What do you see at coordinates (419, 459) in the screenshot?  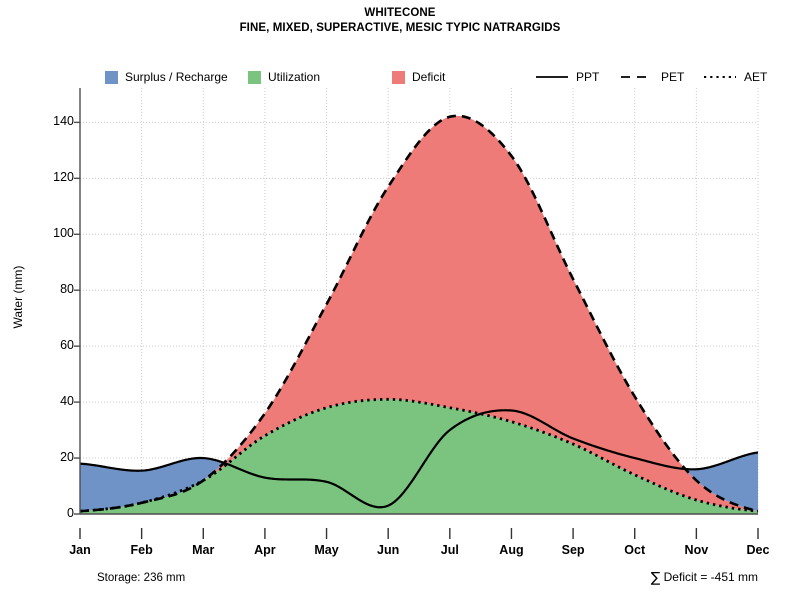 I see `ppt-curve` at bounding box center [419, 459].